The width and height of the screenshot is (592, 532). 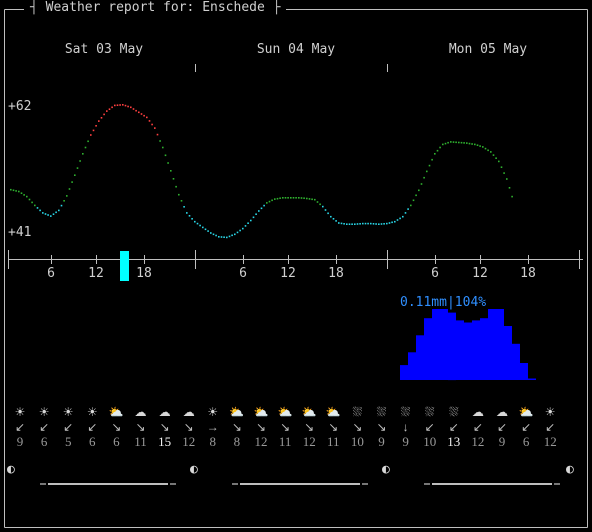 I want to click on day-label-3: Mon 05 May, so click(x=488, y=49).